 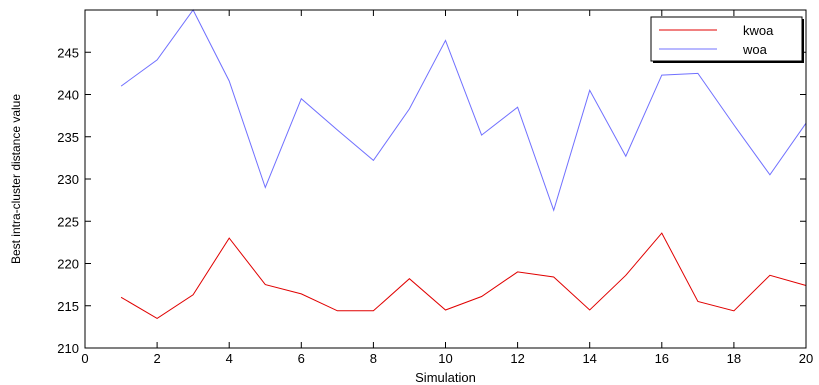 What do you see at coordinates (517, 358) in the screenshot?
I see `x-tick-label: 12` at bounding box center [517, 358].